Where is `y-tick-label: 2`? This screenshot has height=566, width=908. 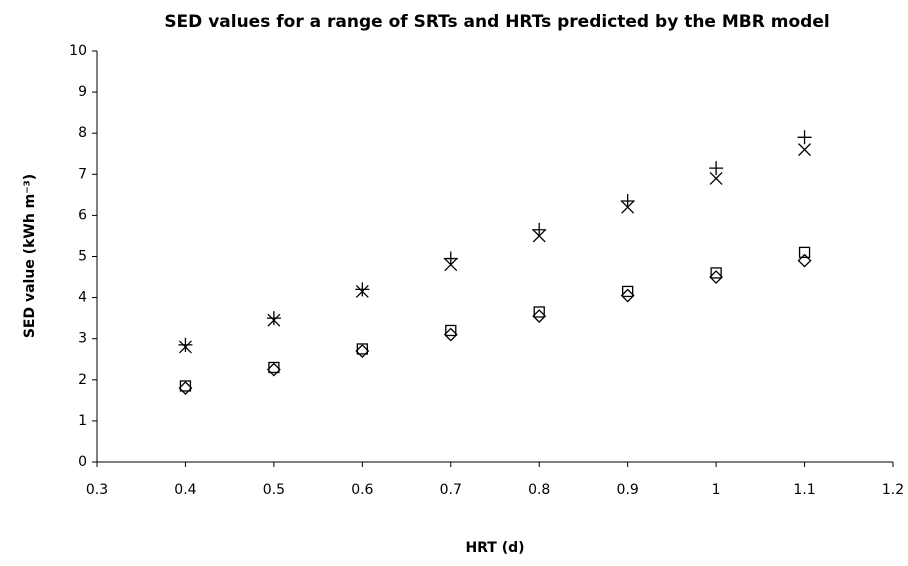
y-tick-label: 2 is located at coordinates (82, 380).